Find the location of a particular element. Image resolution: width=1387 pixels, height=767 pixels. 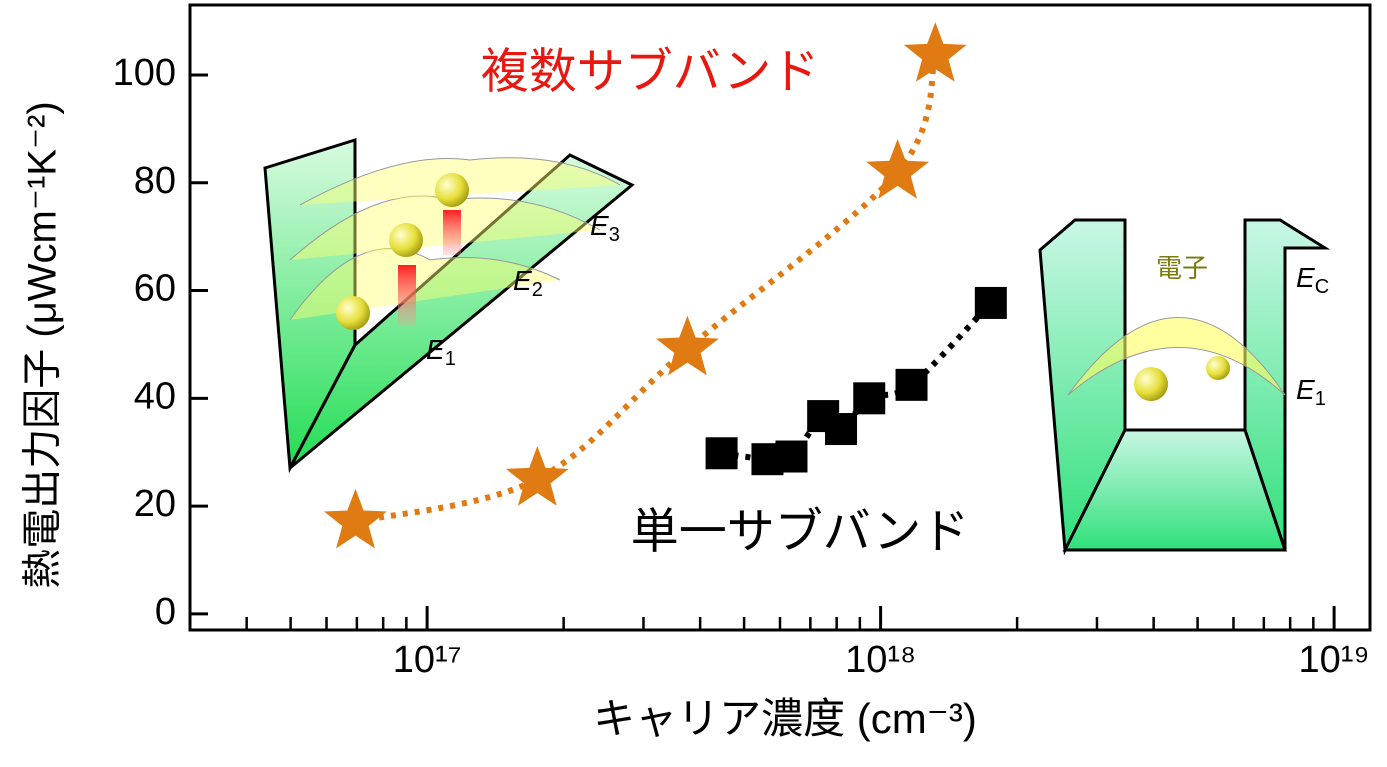

band-label: E2 is located at coordinates (528, 283).